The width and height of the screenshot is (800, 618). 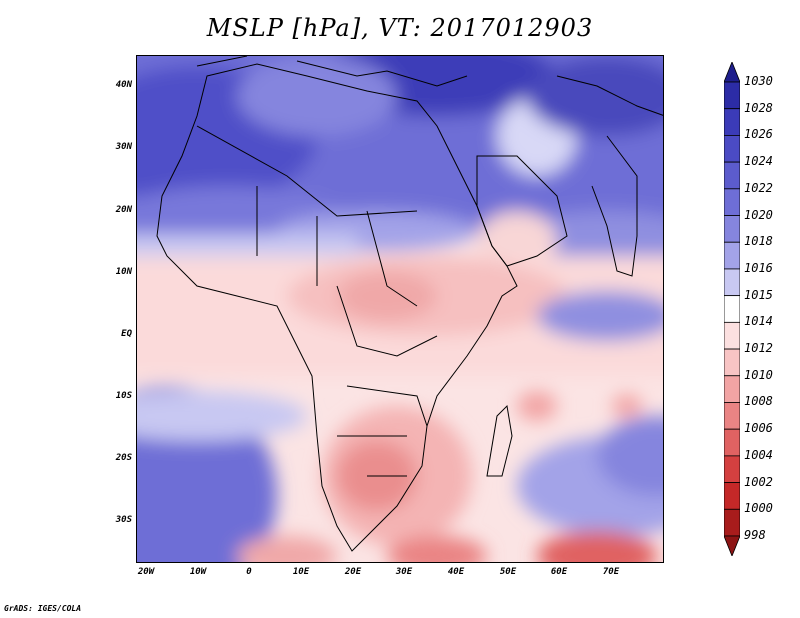 What do you see at coordinates (146, 572) in the screenshot?
I see `lon-label: 20W` at bounding box center [146, 572].